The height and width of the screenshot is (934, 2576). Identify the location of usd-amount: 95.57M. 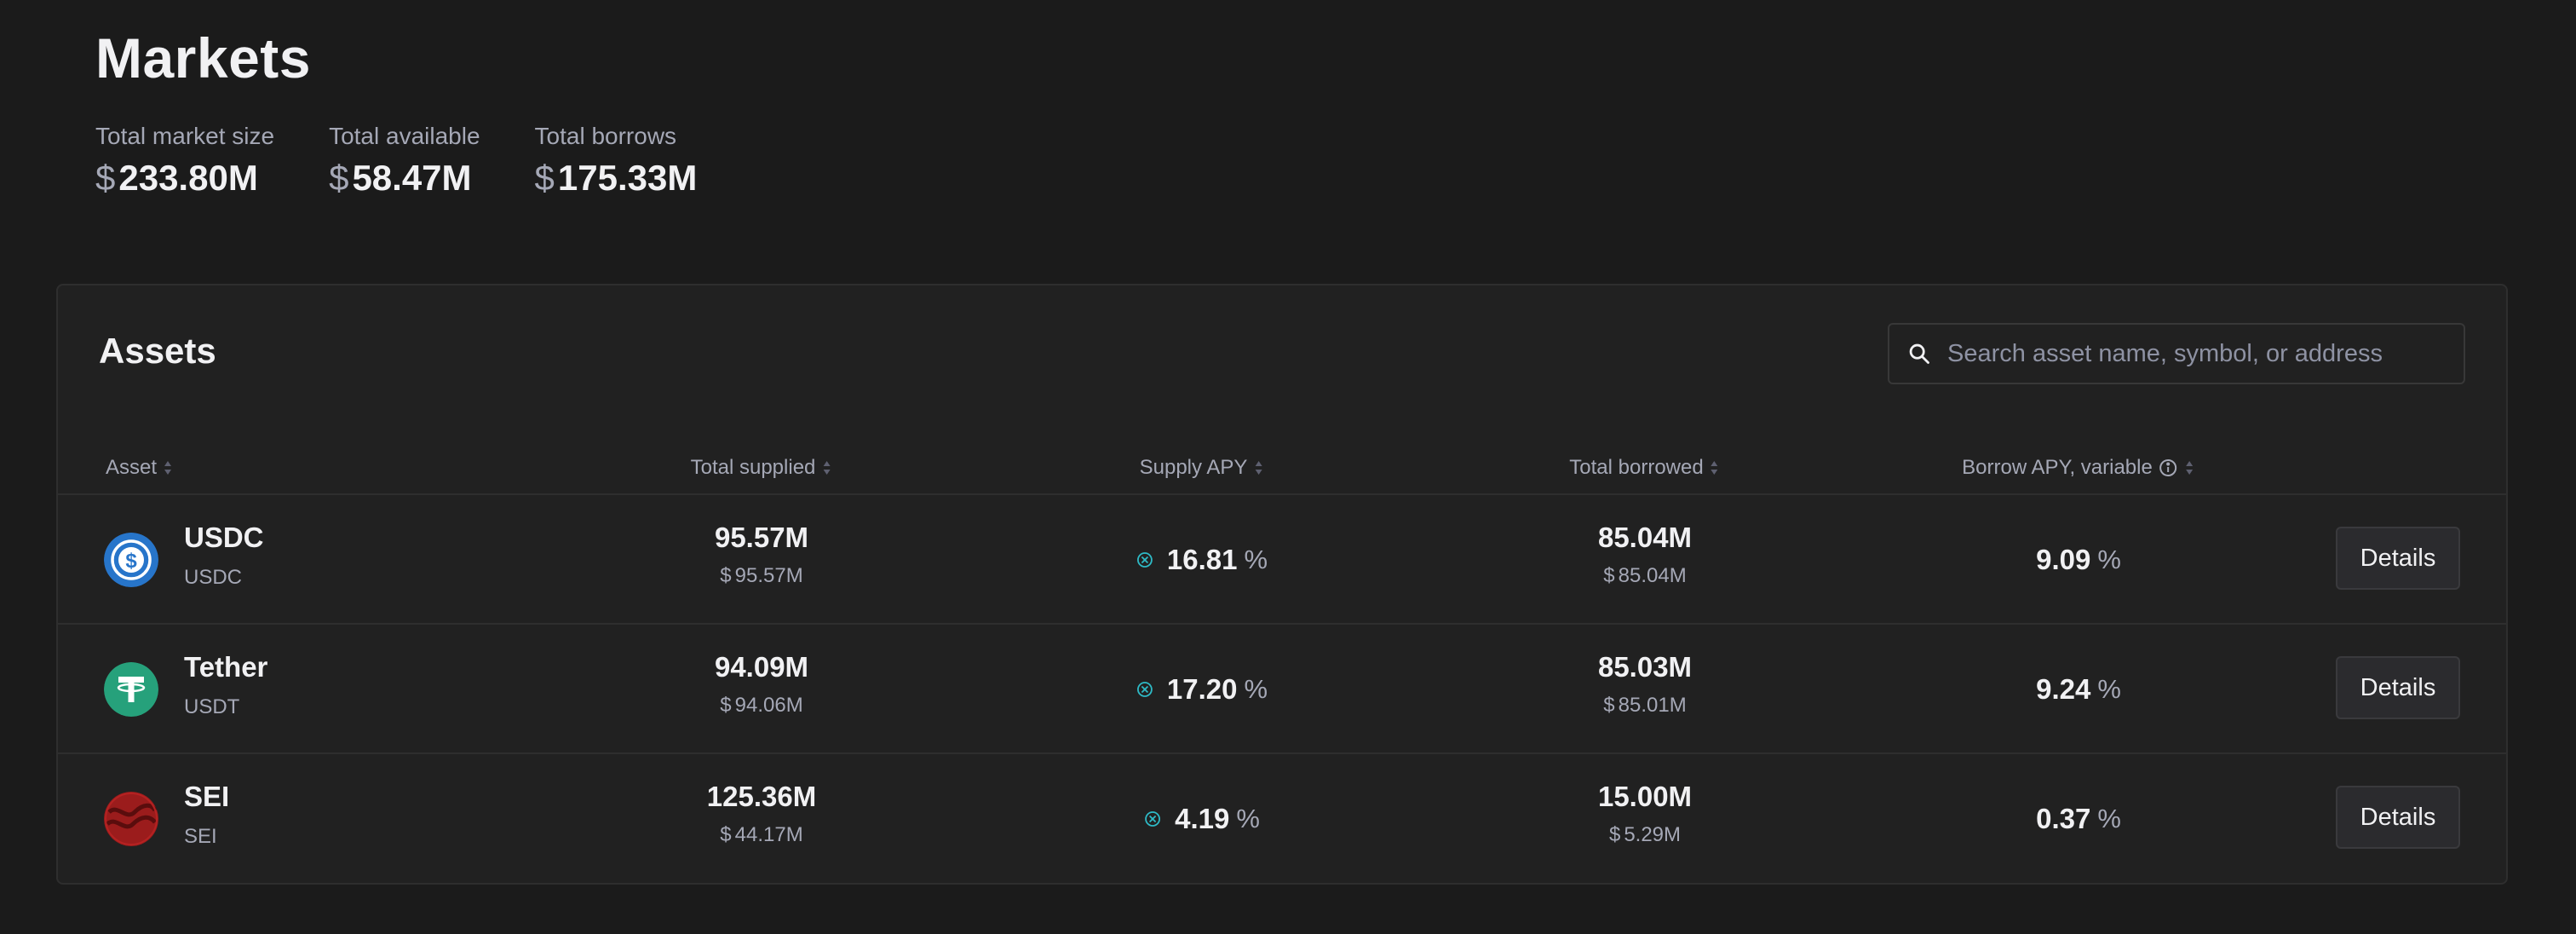
(769, 575).